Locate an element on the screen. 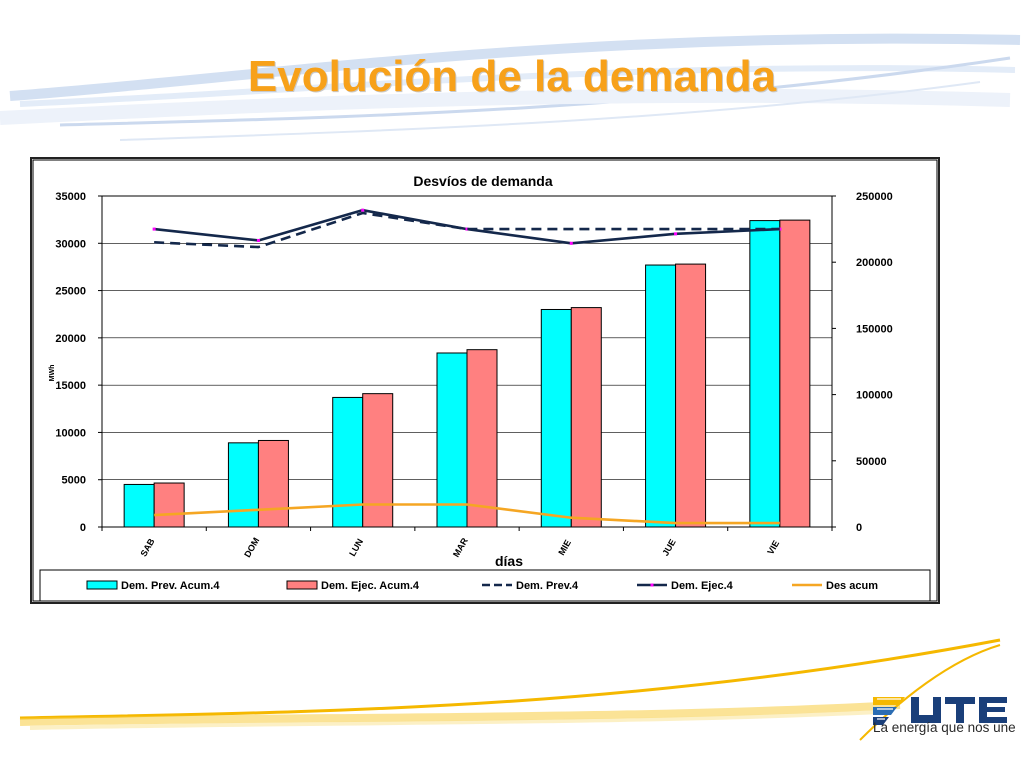 The image size is (1024, 768). y-left-tick-label: 0 is located at coordinates (83, 528).